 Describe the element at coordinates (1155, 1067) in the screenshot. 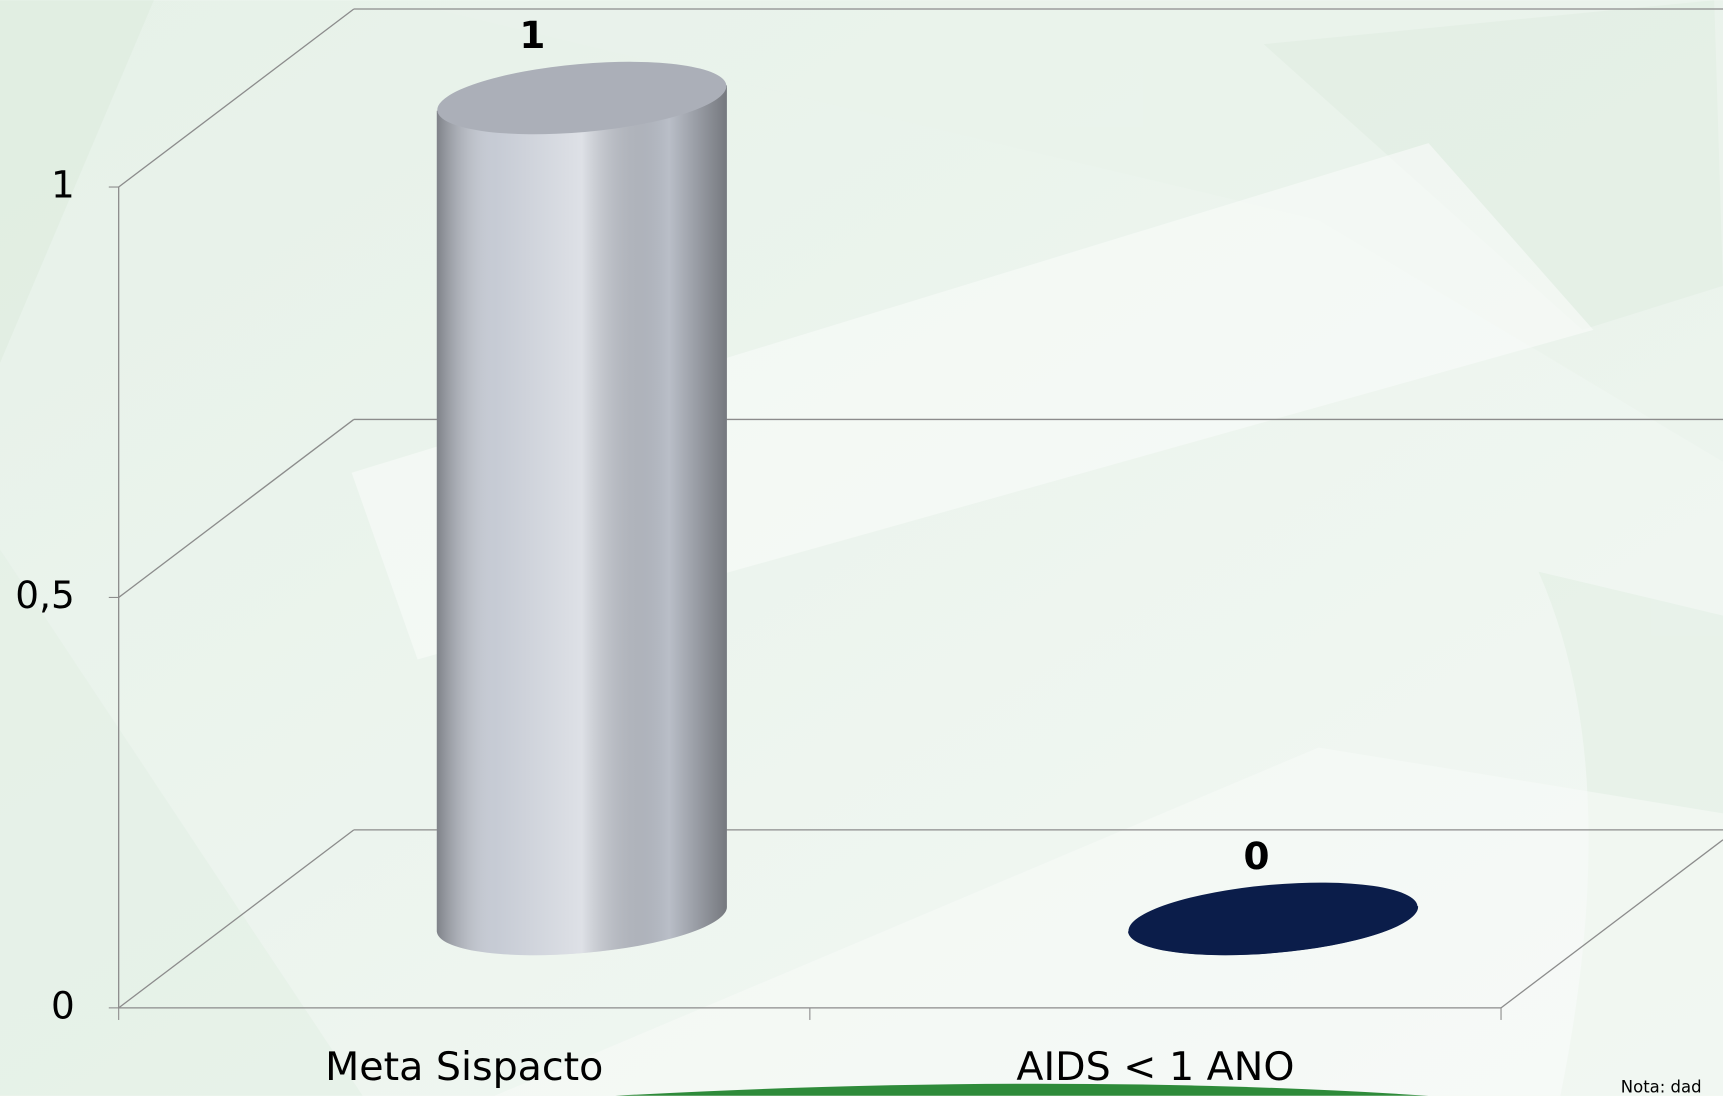

I see `x-tick-label: AIDS < 1 ANO` at that location.